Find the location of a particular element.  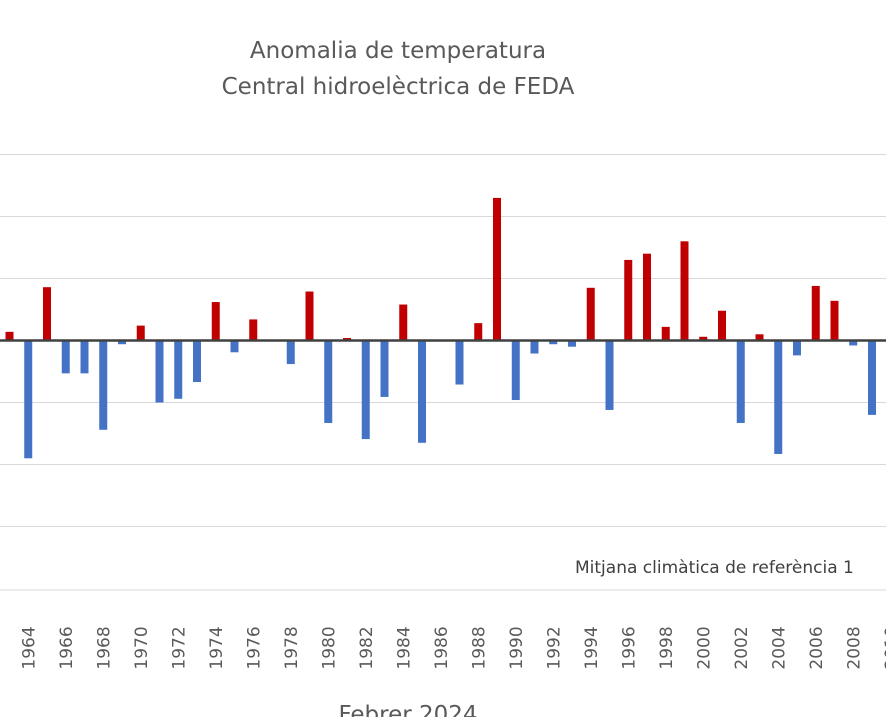

x-tick-label-1982: 1982 is located at coordinates (367, 647).